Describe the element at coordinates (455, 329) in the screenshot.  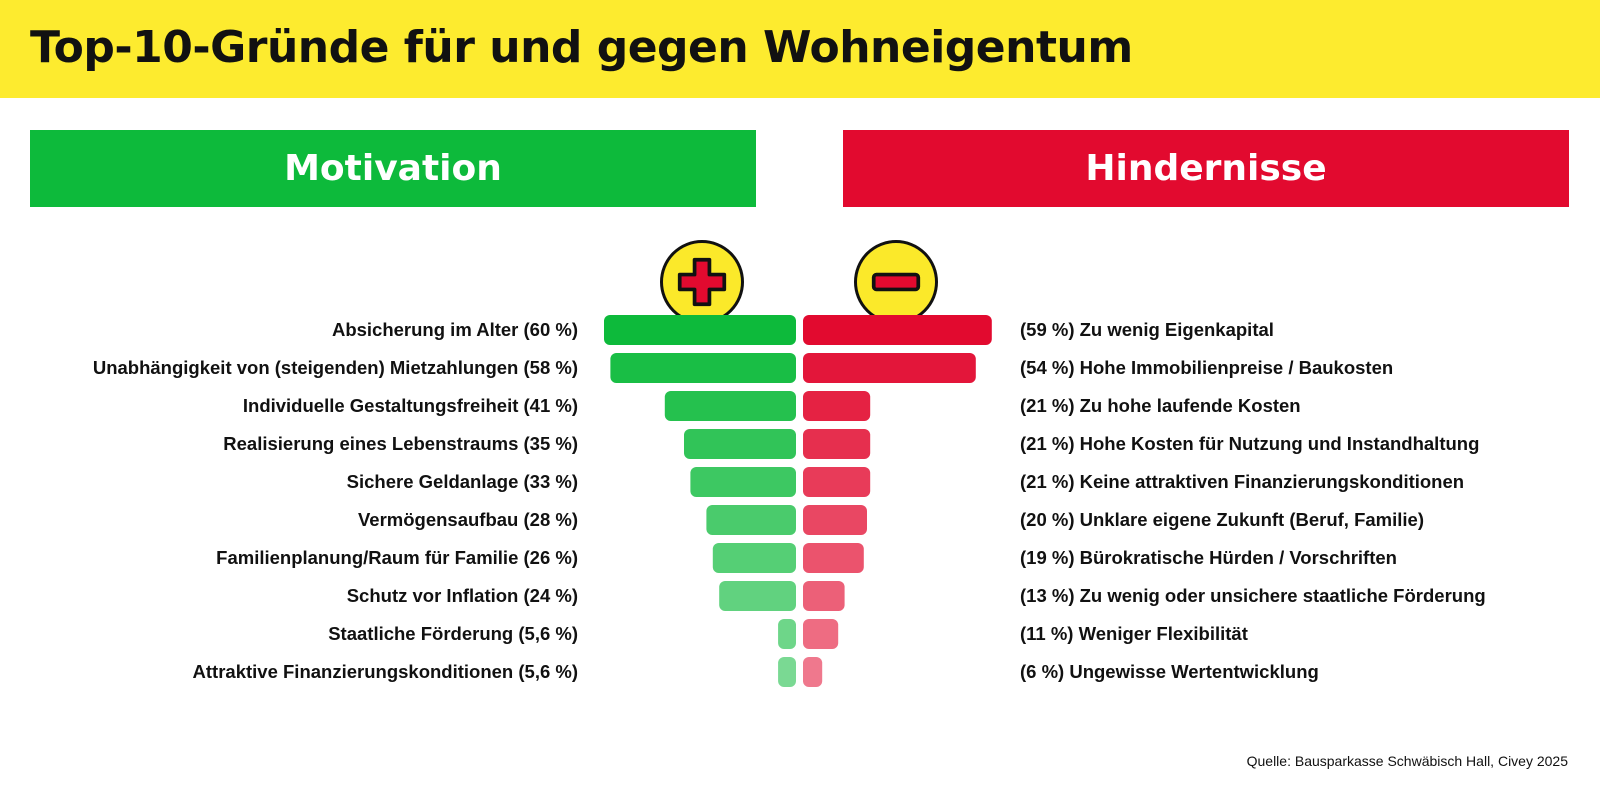
I see `motivation-label: Absicherung im Alter (60 %)` at that location.